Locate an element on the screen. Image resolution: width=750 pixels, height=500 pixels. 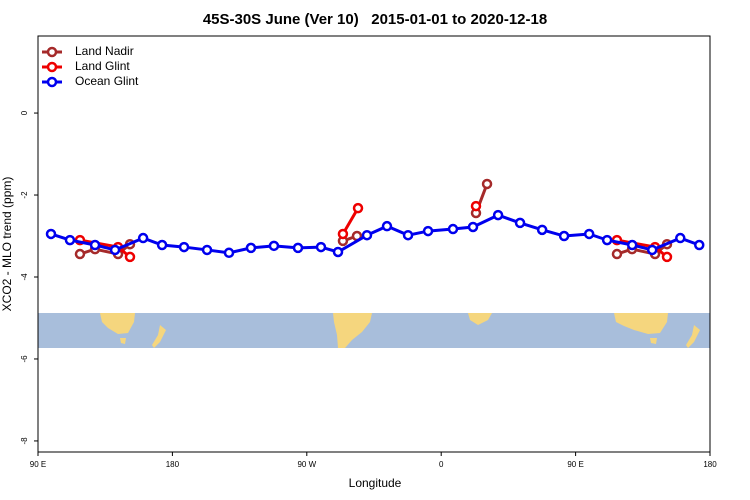
x-axis-label: Longitude is located at coordinates (375, 483).